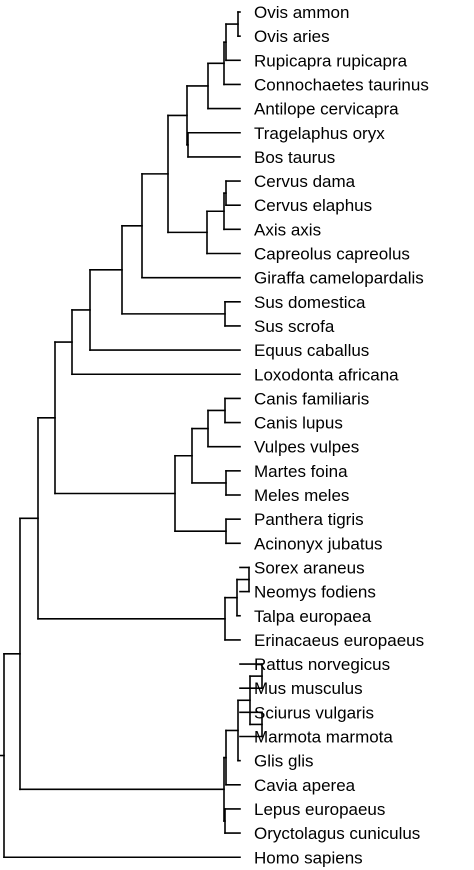 Image resolution: width=474 pixels, height=870 pixels. I want to click on leaf-label: Cervus dama, so click(305, 181).